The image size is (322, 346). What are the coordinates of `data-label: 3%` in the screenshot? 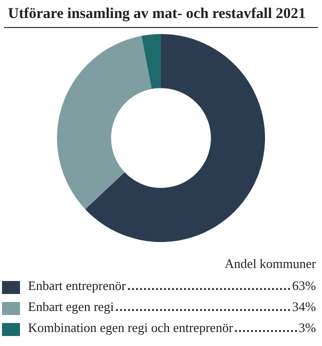 It's located at (307, 328).